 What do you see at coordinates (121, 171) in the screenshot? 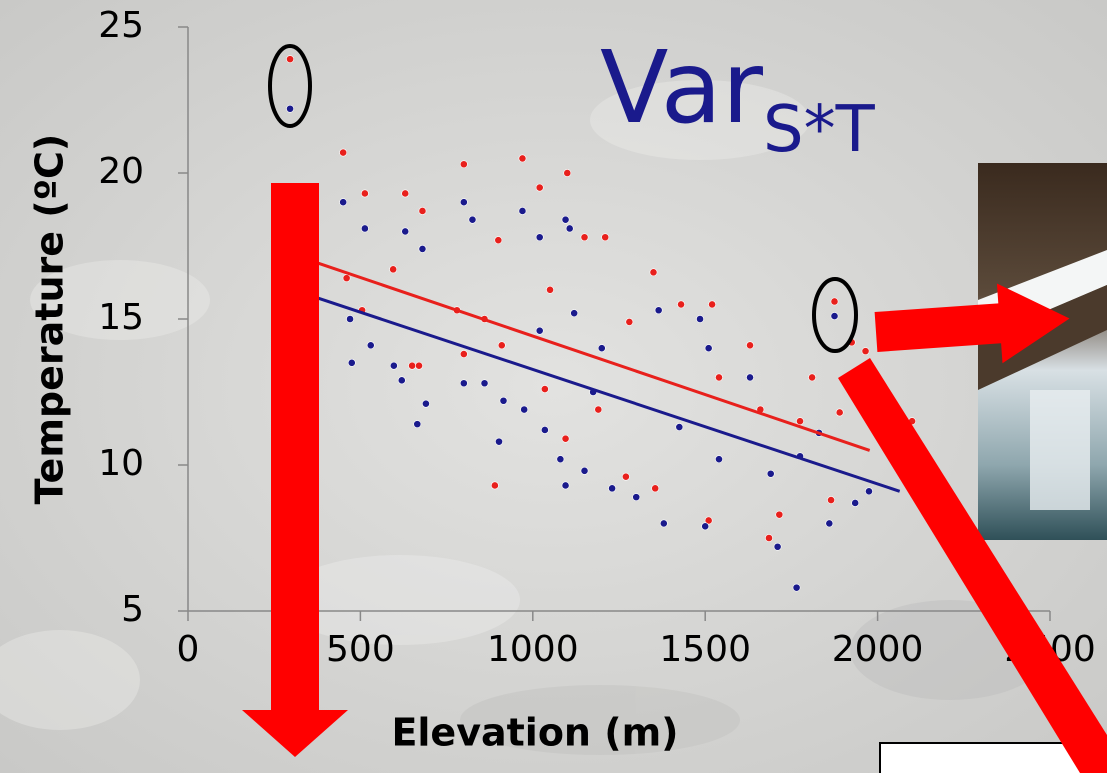
I see `y-tick-label: 20` at bounding box center [121, 171].